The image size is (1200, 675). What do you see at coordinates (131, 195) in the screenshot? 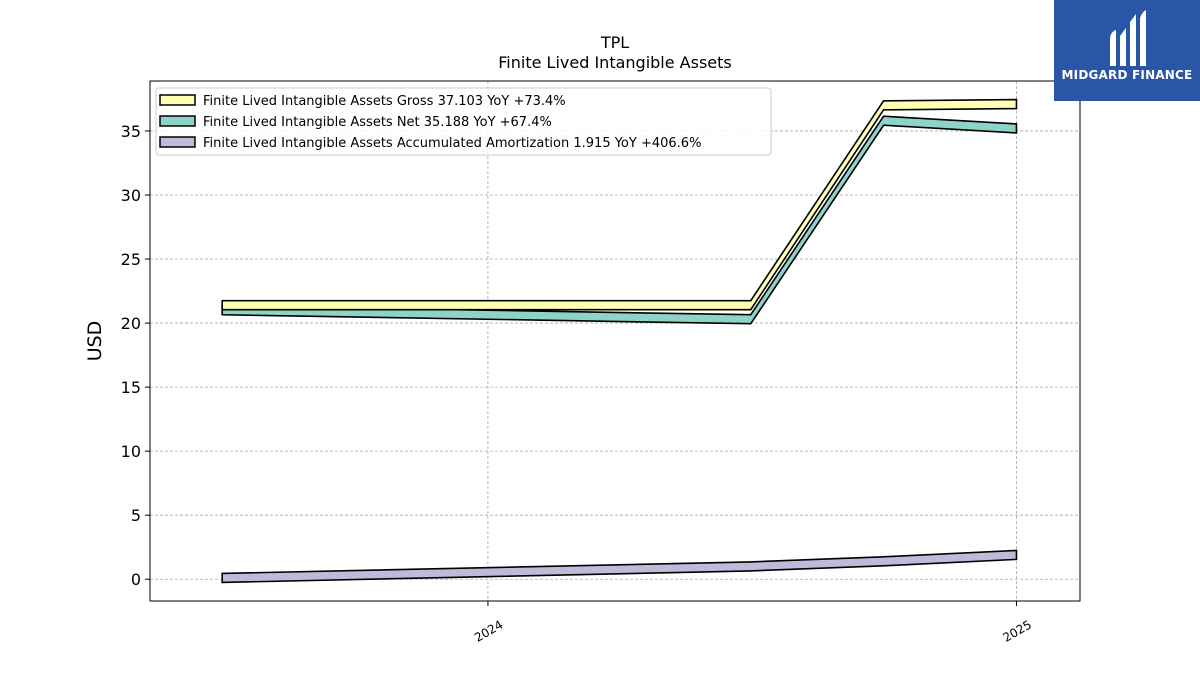
I see `y-tick-label: 30` at bounding box center [131, 195].